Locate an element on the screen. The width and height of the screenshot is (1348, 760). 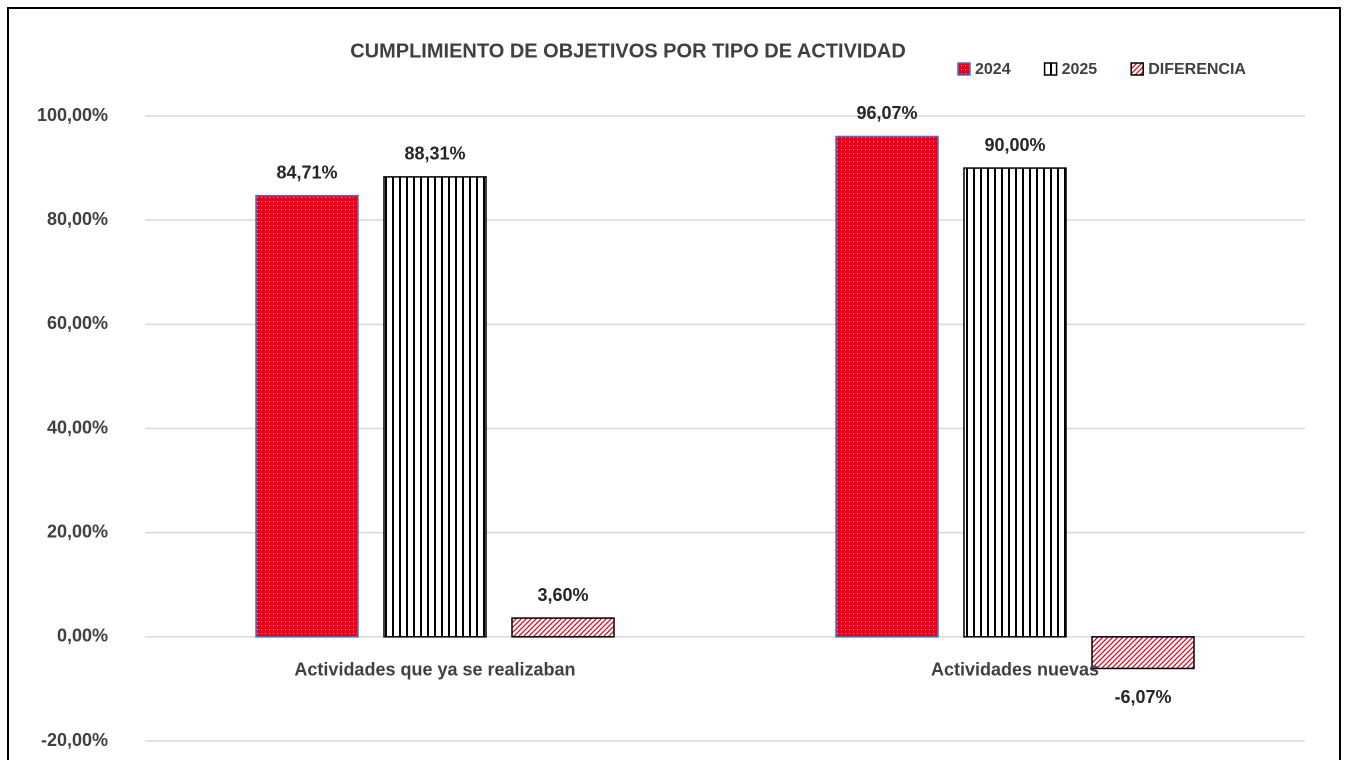
y-tick-label: 60,00% is located at coordinates (77, 323).